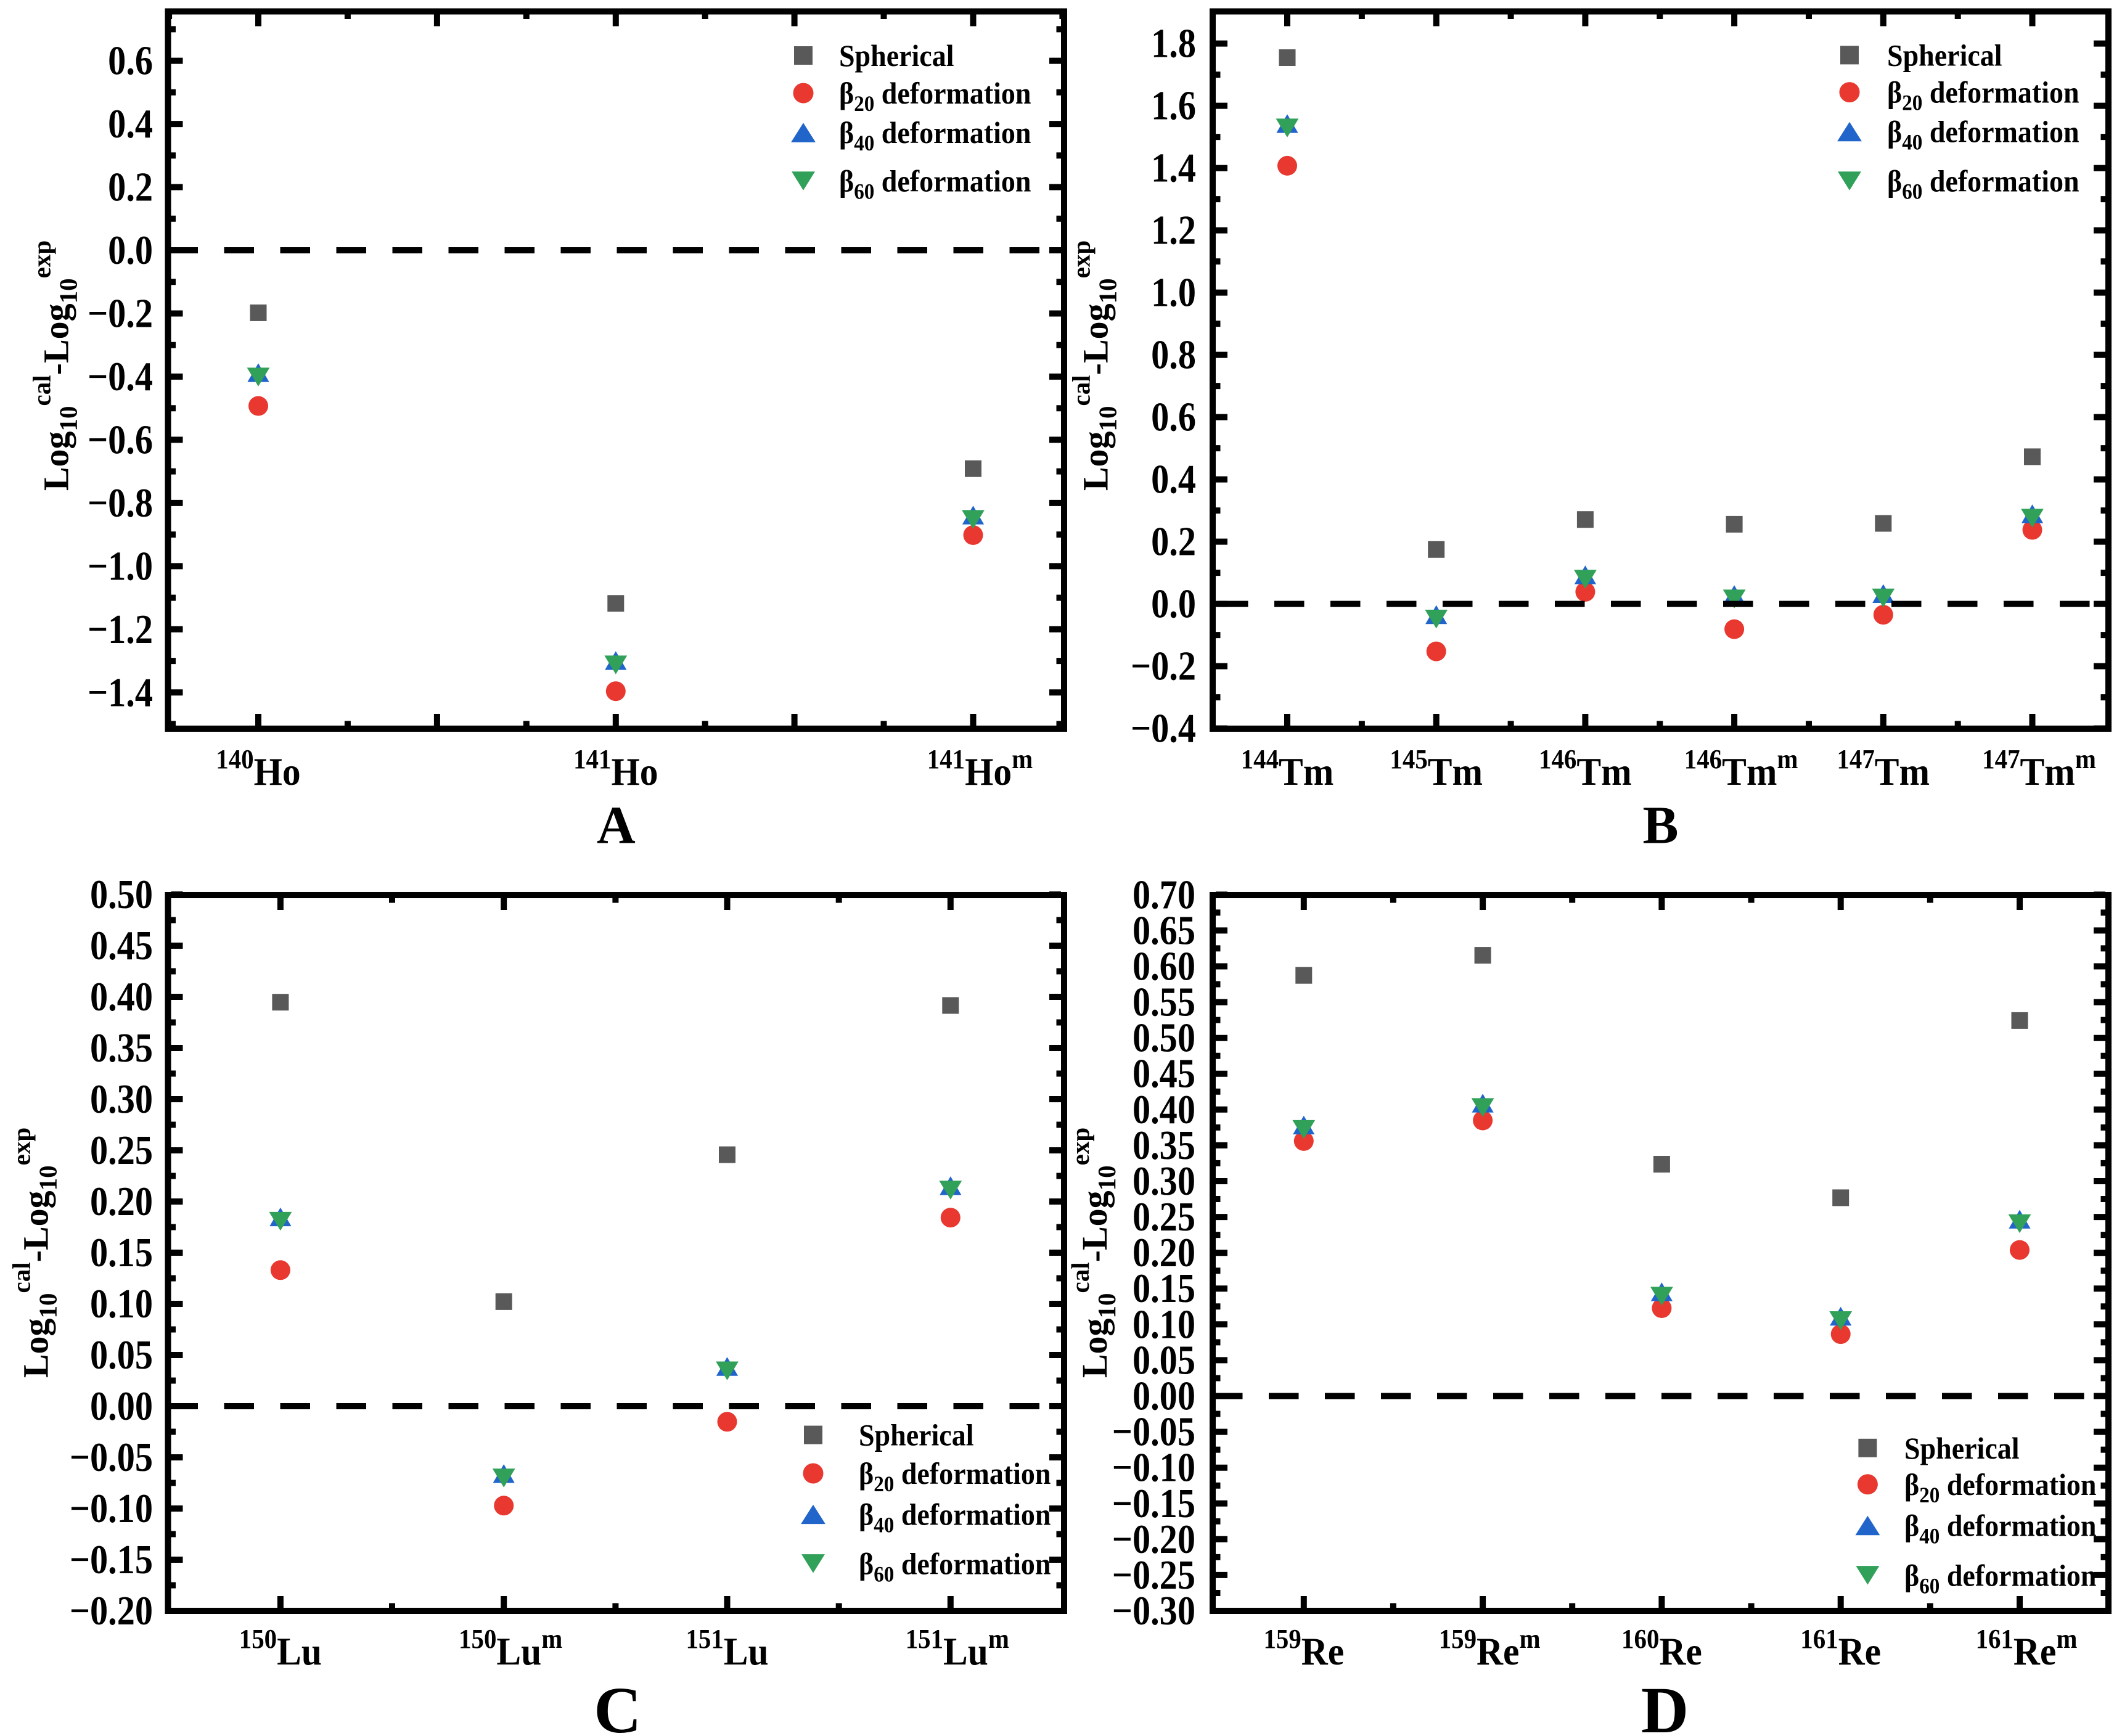 The image size is (2122, 1736). What do you see at coordinates (935, 184) in the screenshot?
I see `svg-text: β60 deformation` at bounding box center [935, 184].